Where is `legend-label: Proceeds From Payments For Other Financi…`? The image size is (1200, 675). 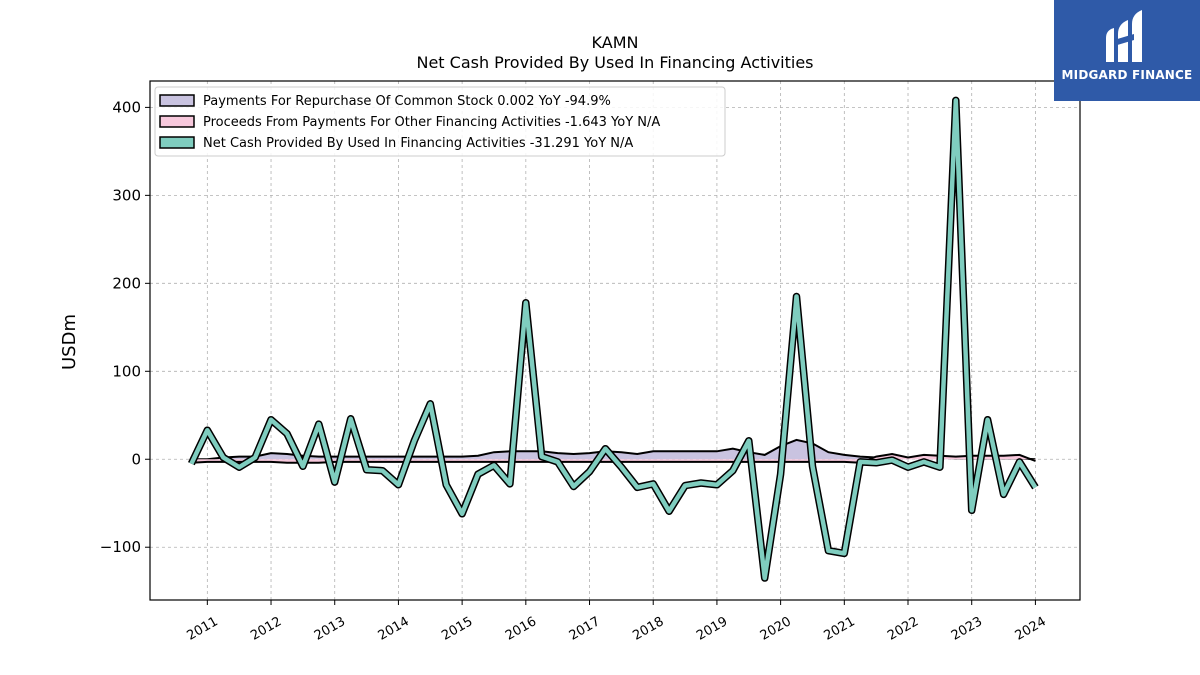
legend-label: Proceeds From Payments For Other Financi… is located at coordinates (431, 122).